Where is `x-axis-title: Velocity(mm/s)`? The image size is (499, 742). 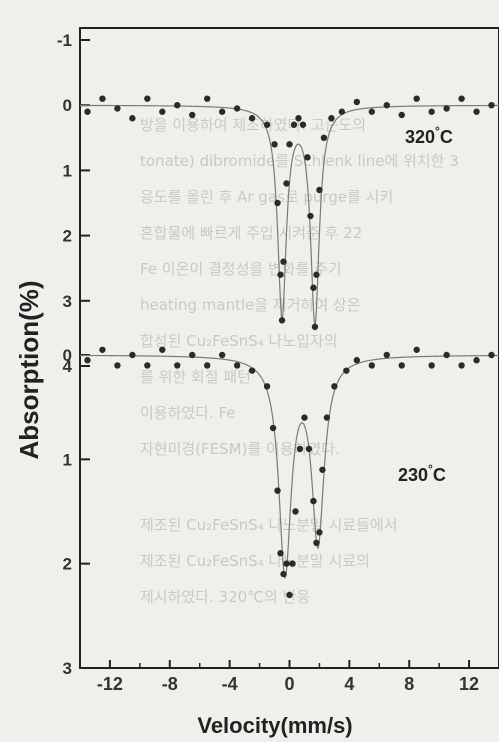 x-axis-title: Velocity(mm/s) is located at coordinates (274, 725).